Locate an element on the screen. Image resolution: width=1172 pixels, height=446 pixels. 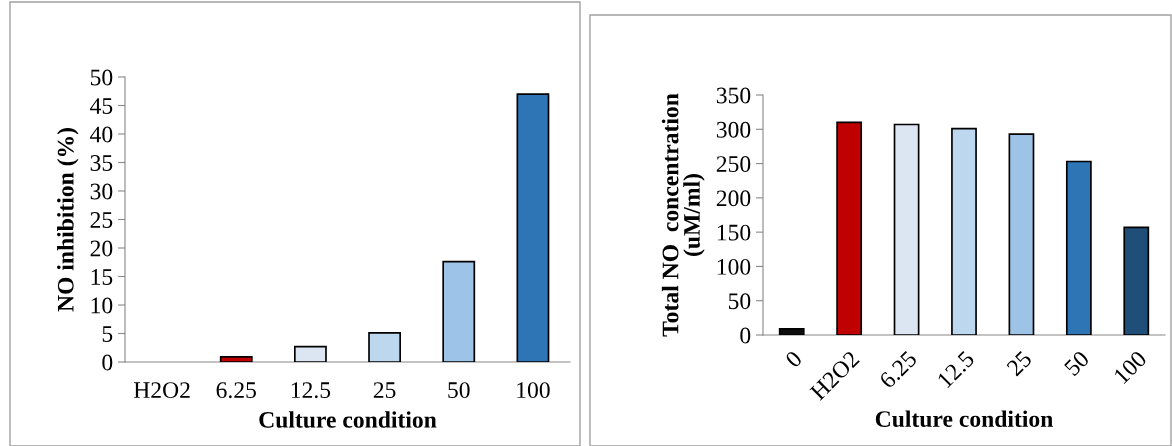
y-tick-label: 35 is located at coordinates (101, 163).